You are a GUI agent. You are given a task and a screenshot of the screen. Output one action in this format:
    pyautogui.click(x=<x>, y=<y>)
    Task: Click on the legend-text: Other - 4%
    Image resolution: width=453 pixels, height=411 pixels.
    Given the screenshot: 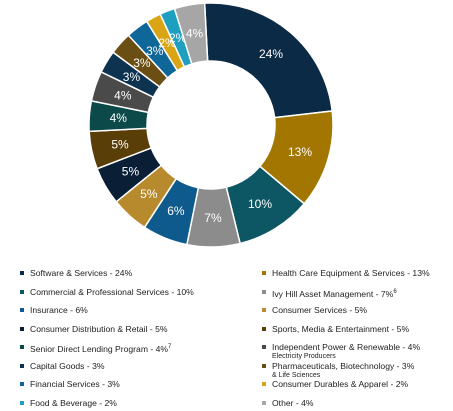 What is the action you would take?
    pyautogui.click(x=293, y=402)
    